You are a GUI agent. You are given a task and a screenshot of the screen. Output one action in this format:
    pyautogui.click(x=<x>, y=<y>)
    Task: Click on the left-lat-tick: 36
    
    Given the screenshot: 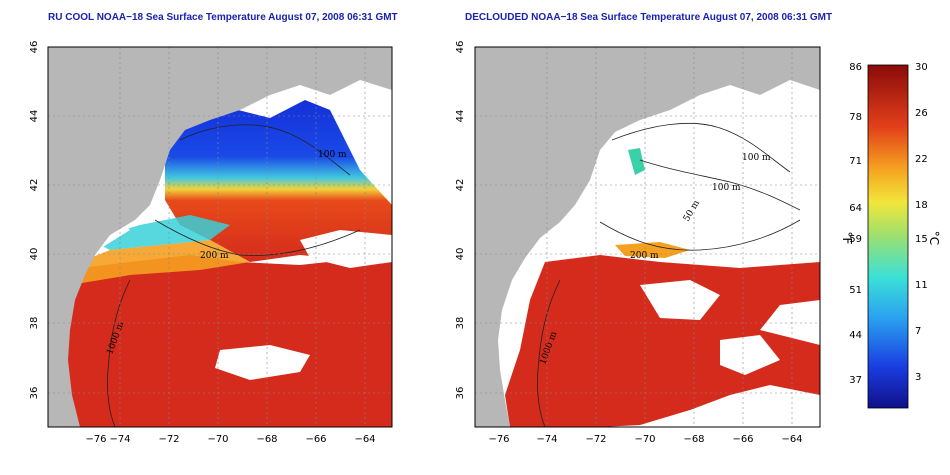 What is the action you would take?
    pyautogui.click(x=34, y=393)
    